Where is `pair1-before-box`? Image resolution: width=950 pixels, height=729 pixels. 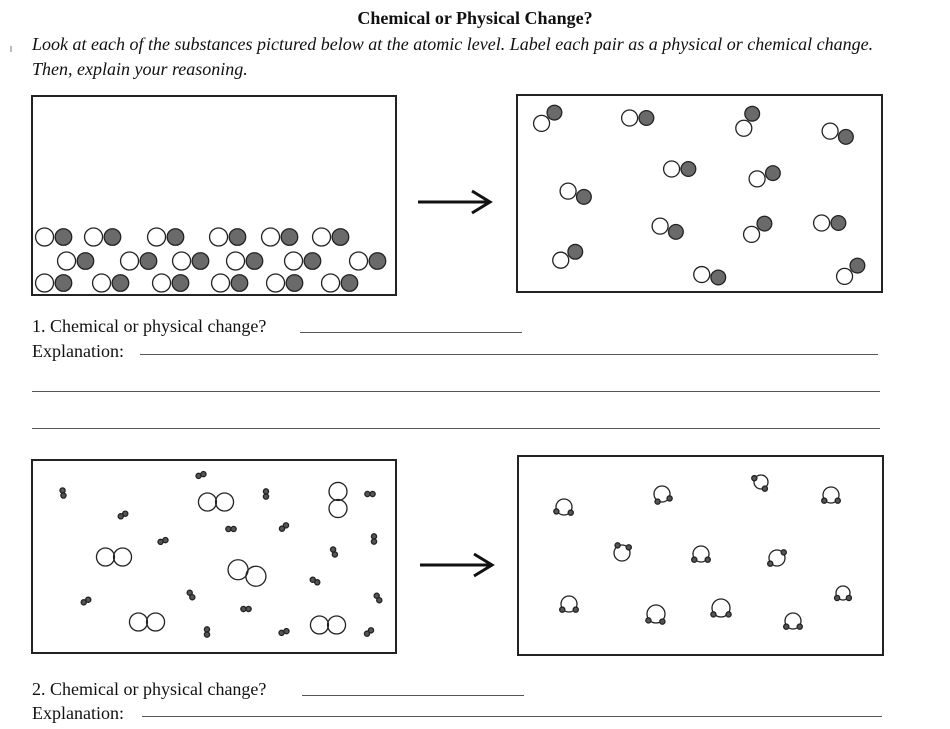 pair1-before-box is located at coordinates (214, 195).